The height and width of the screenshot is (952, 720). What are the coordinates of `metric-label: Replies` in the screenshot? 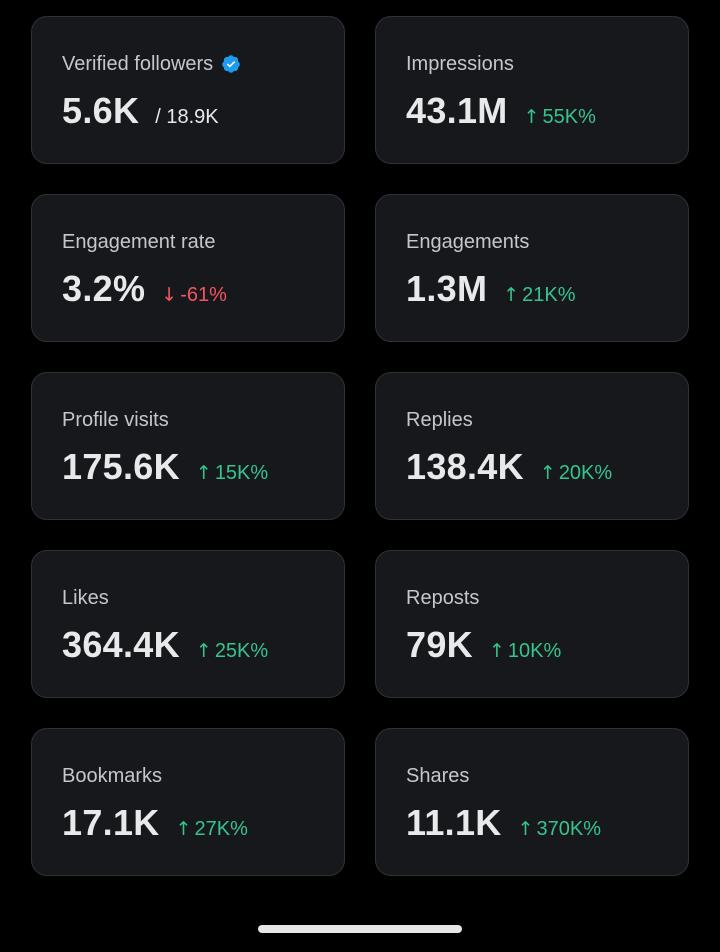 It's located at (439, 420).